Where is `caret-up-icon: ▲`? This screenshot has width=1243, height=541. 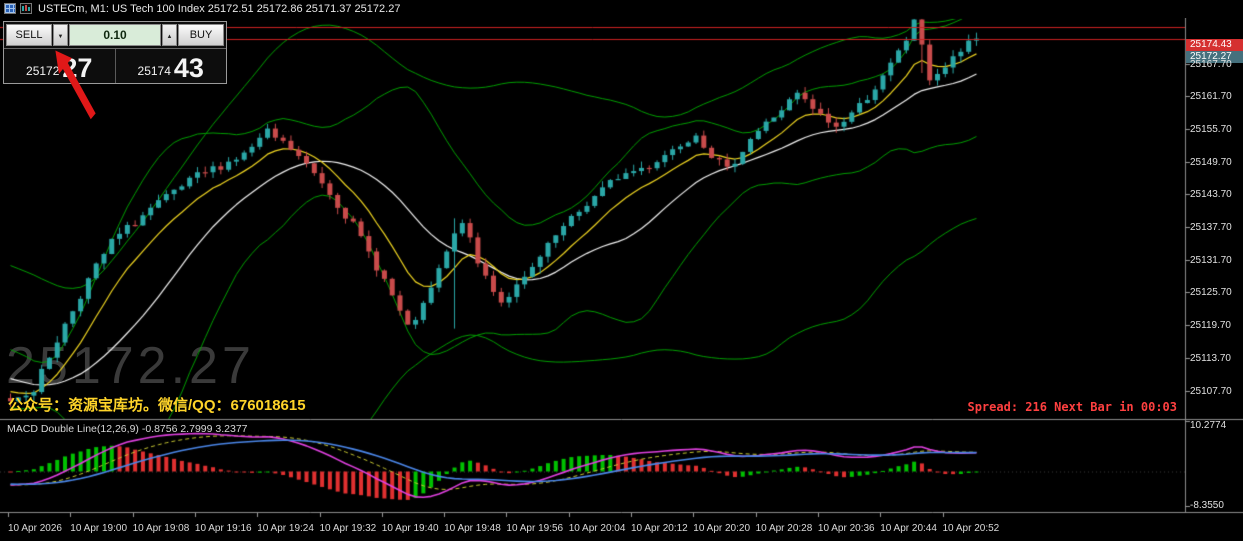 caret-up-icon: ▲ is located at coordinates (169, 36).